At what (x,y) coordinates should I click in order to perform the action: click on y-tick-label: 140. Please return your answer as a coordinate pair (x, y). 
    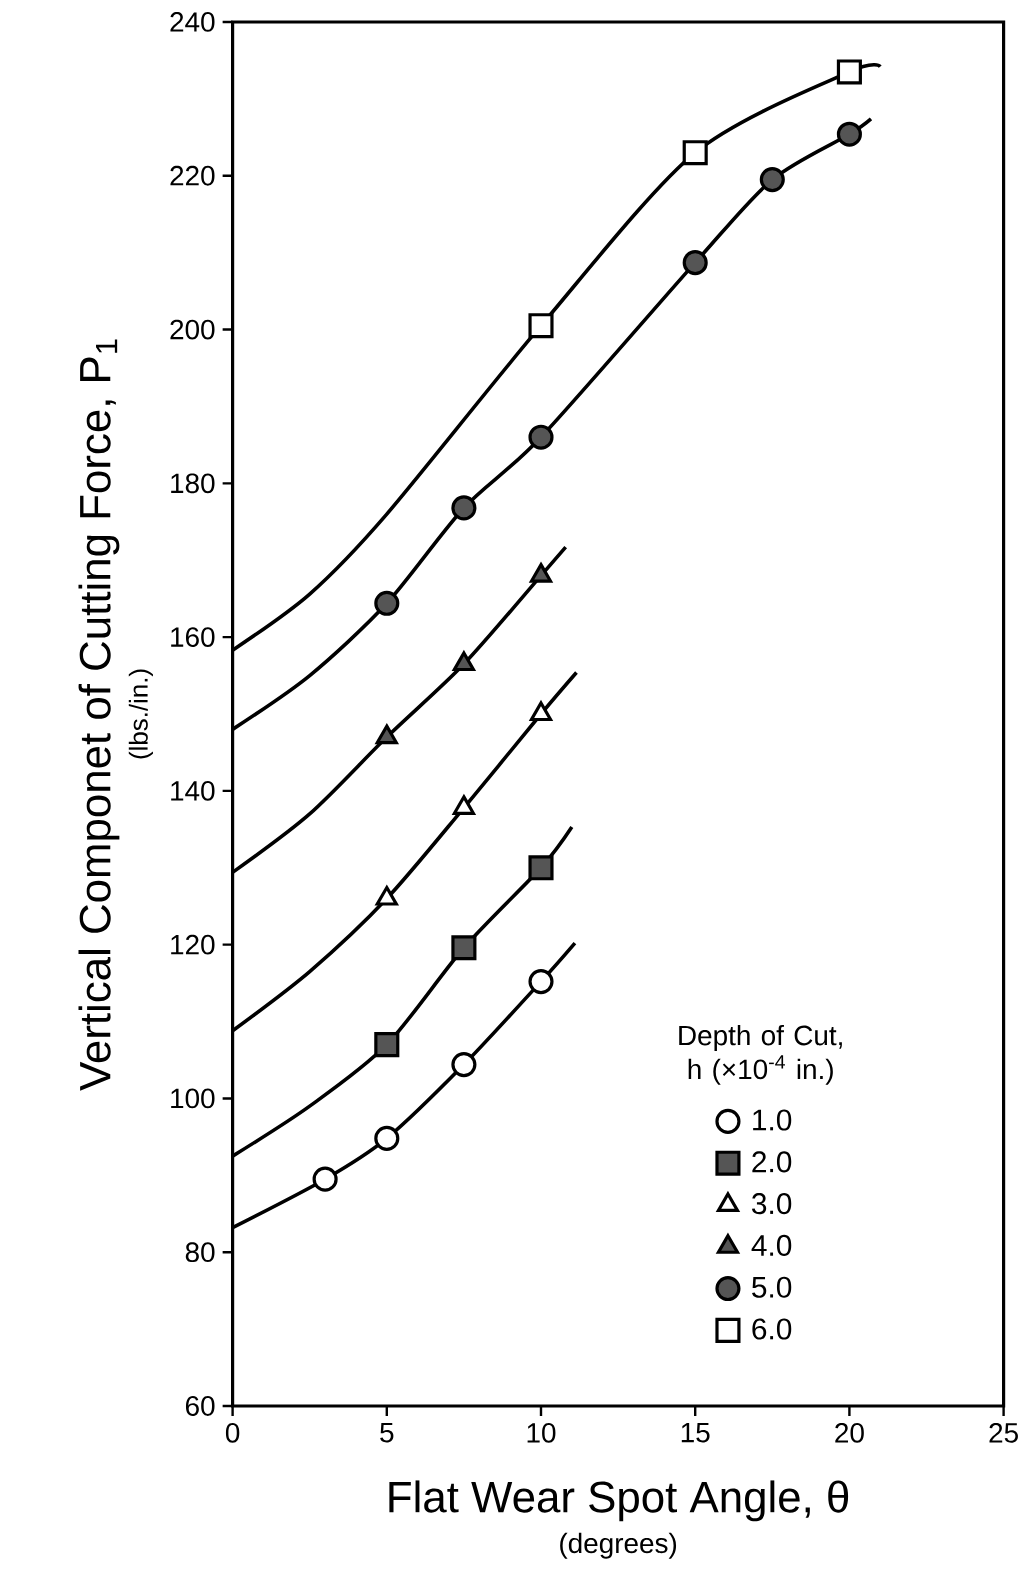
    Looking at the image, I should click on (193, 790).